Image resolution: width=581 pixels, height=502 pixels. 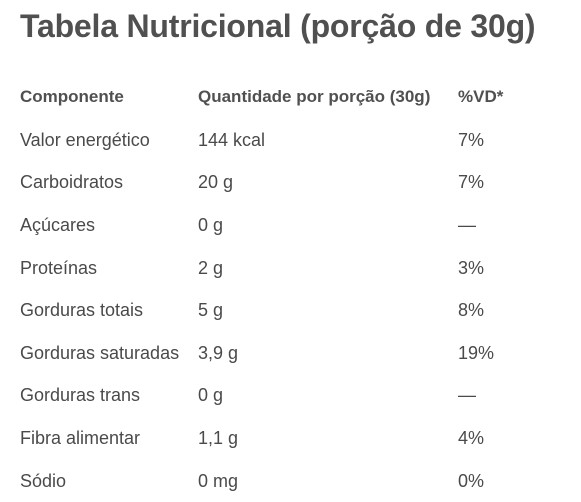 What do you see at coordinates (82, 310) in the screenshot?
I see `component-cell: Gorduras totais` at bounding box center [82, 310].